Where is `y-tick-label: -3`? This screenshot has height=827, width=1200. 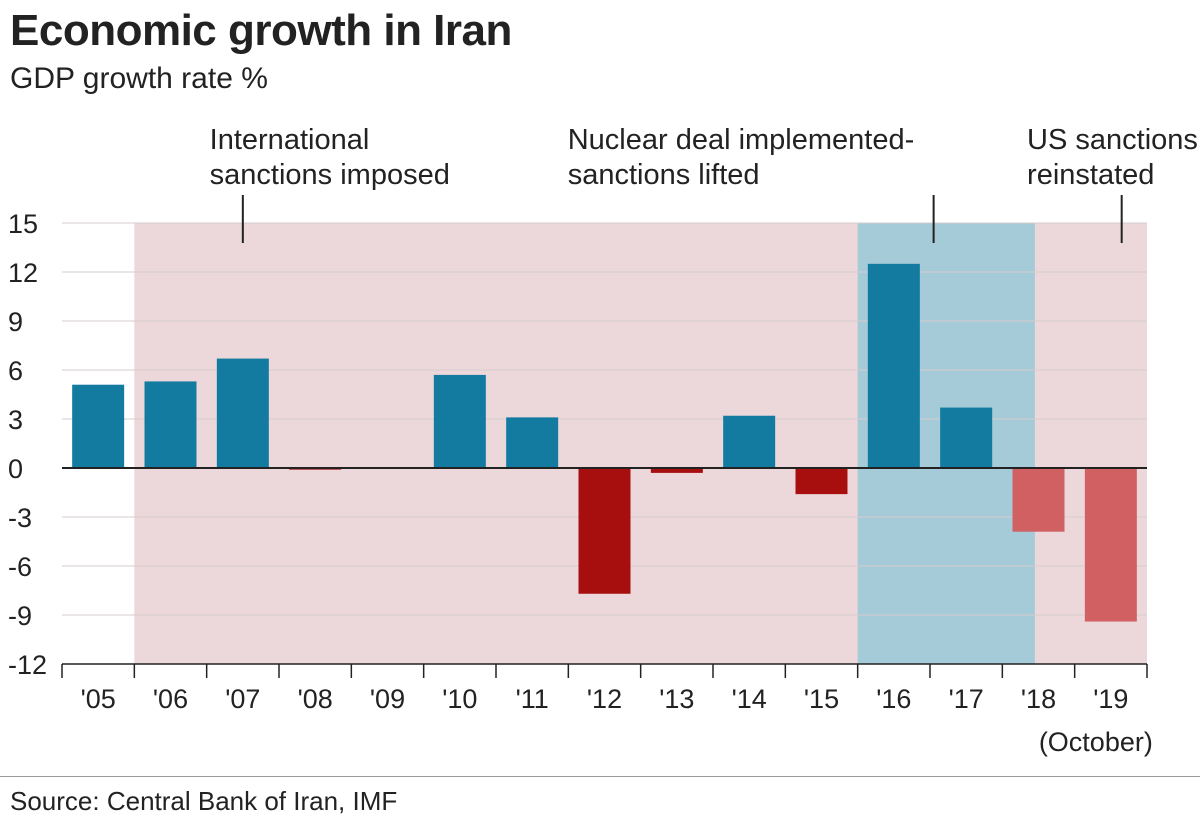 y-tick-label: -3 is located at coordinates (20, 518).